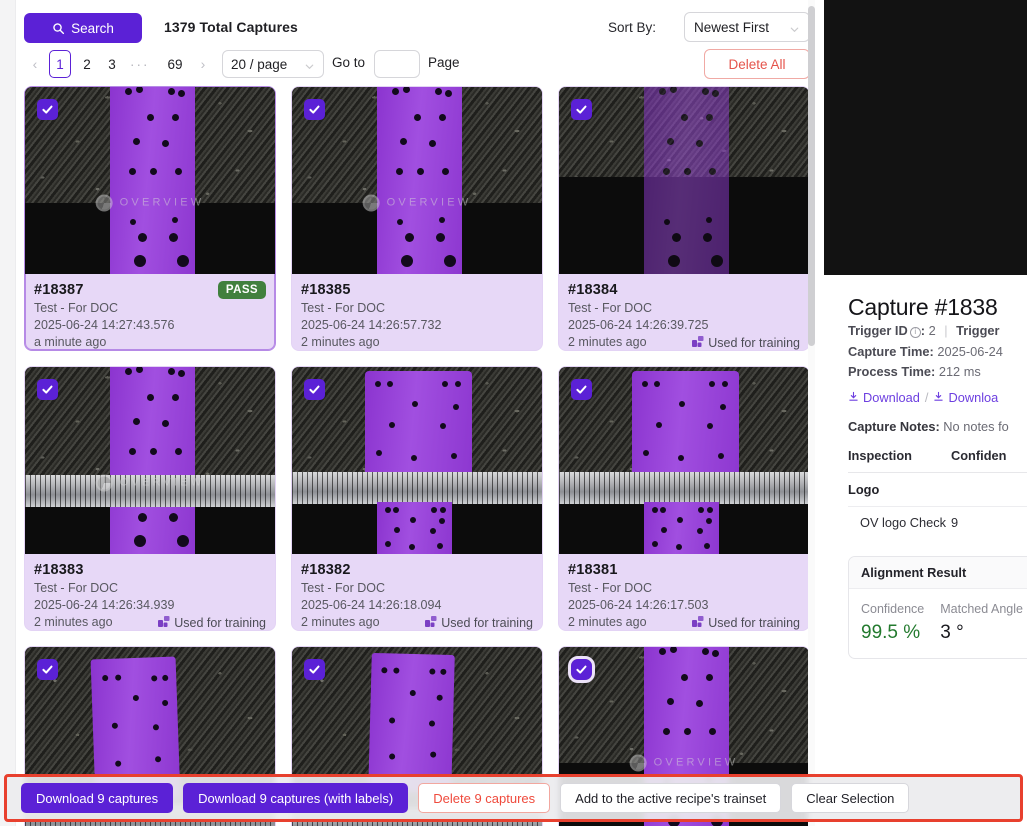  What do you see at coordinates (965, 397) in the screenshot?
I see `download-alt-link: Downloa` at bounding box center [965, 397].